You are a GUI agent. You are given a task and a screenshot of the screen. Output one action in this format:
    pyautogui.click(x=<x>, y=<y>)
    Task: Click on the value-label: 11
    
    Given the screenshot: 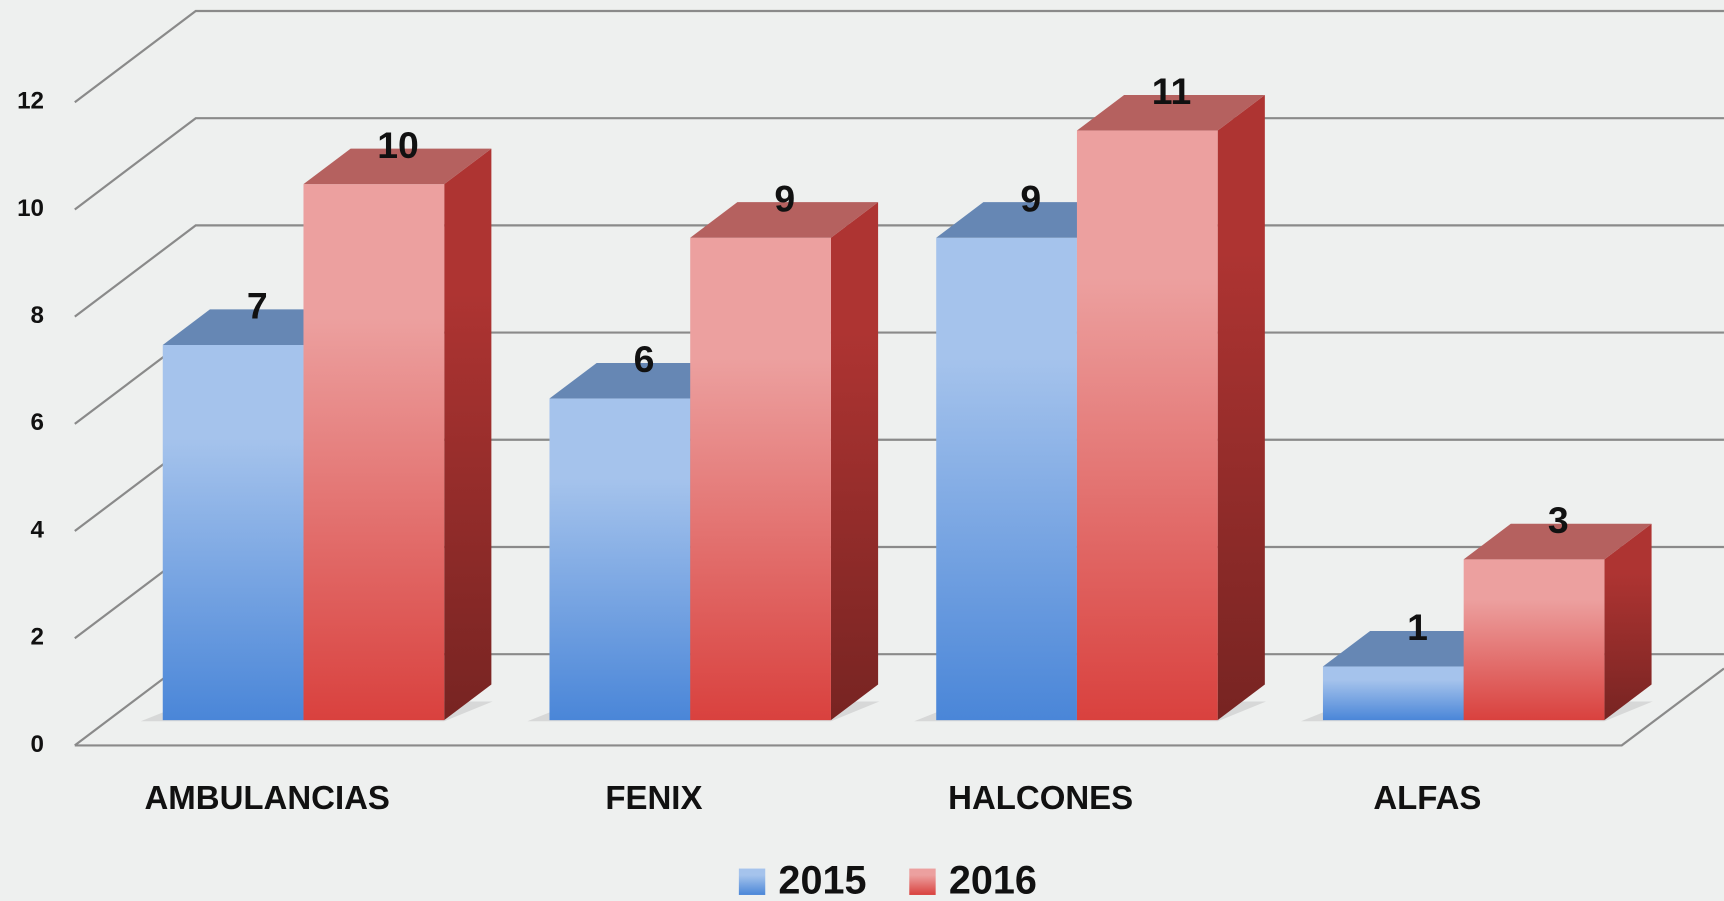 What is the action you would take?
    pyautogui.click(x=1172, y=91)
    